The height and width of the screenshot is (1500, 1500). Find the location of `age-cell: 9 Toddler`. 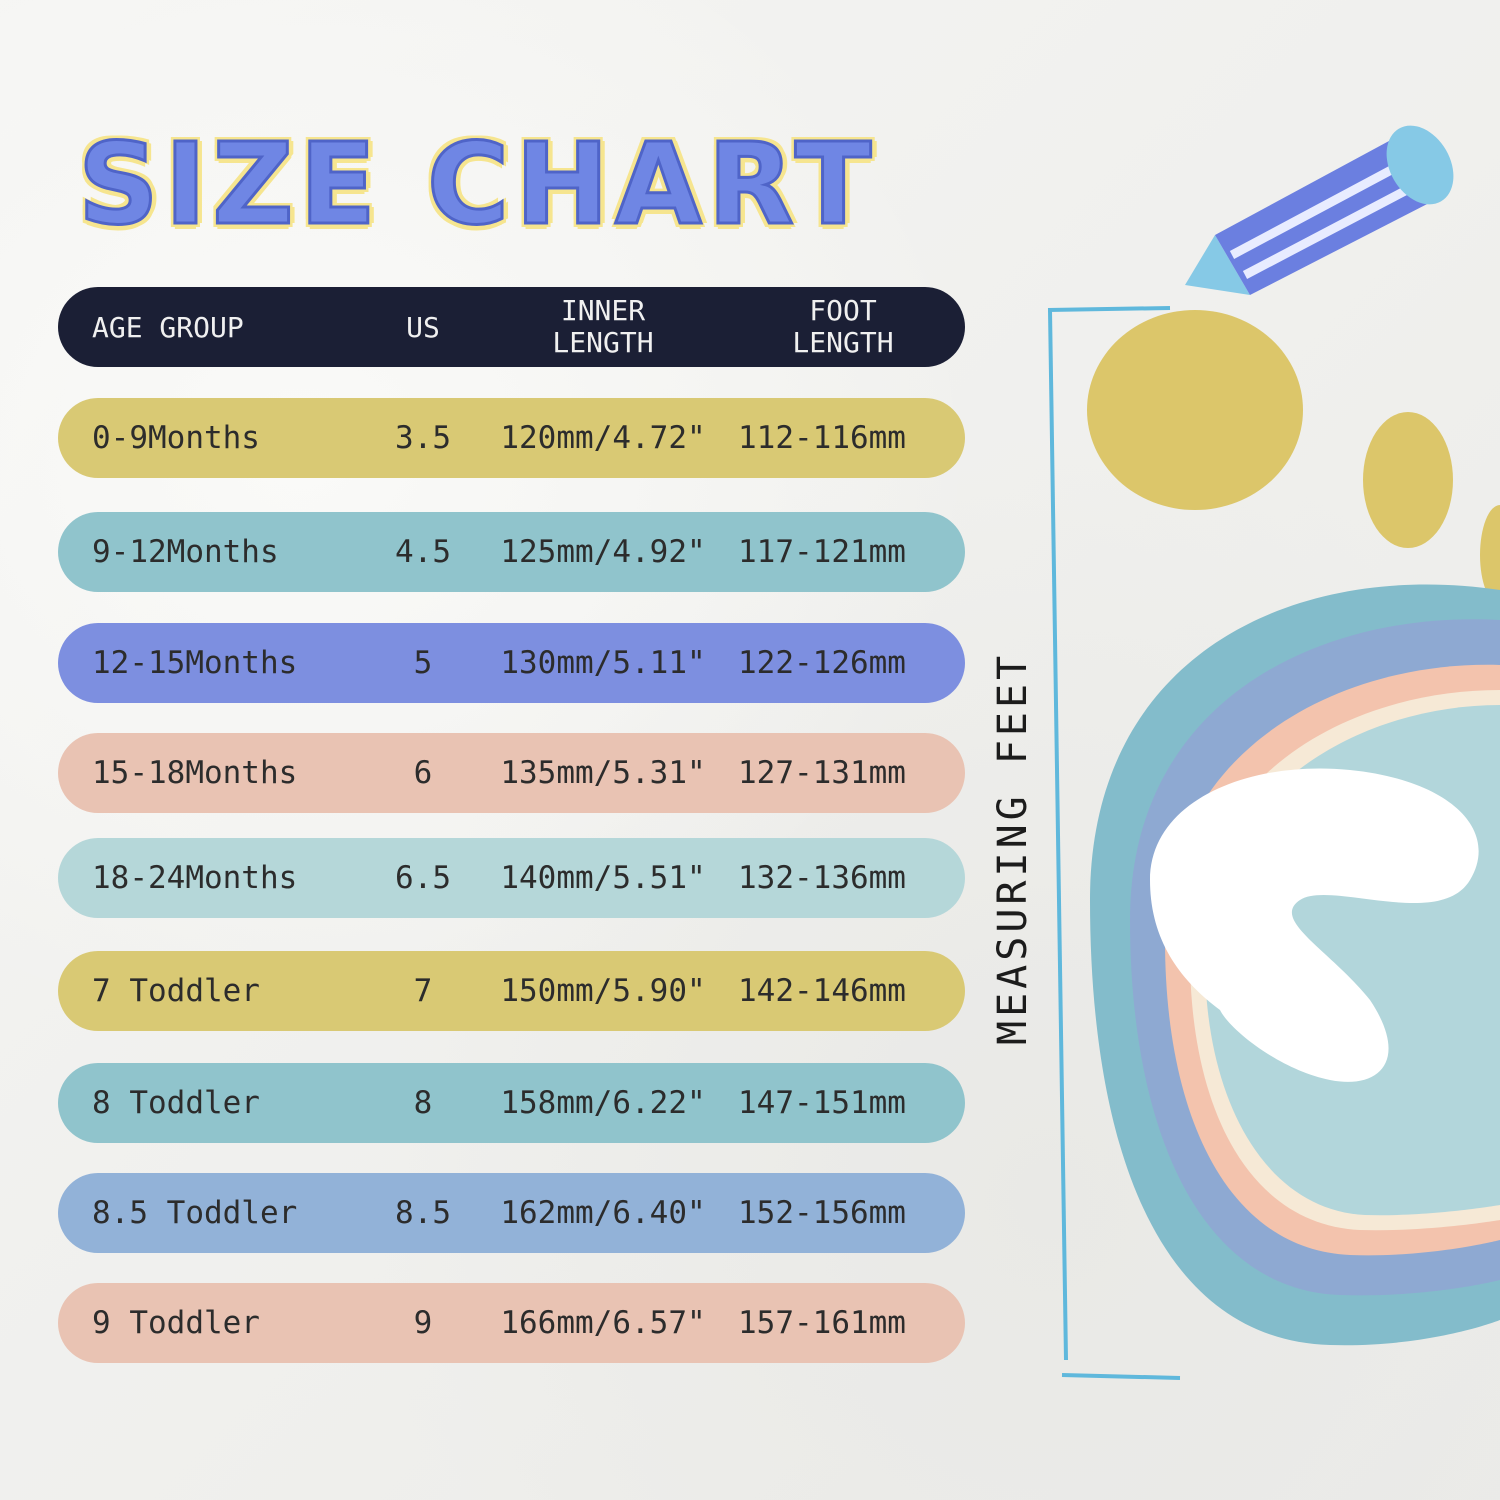

age-cell: 9 Toddler is located at coordinates (176, 1323).